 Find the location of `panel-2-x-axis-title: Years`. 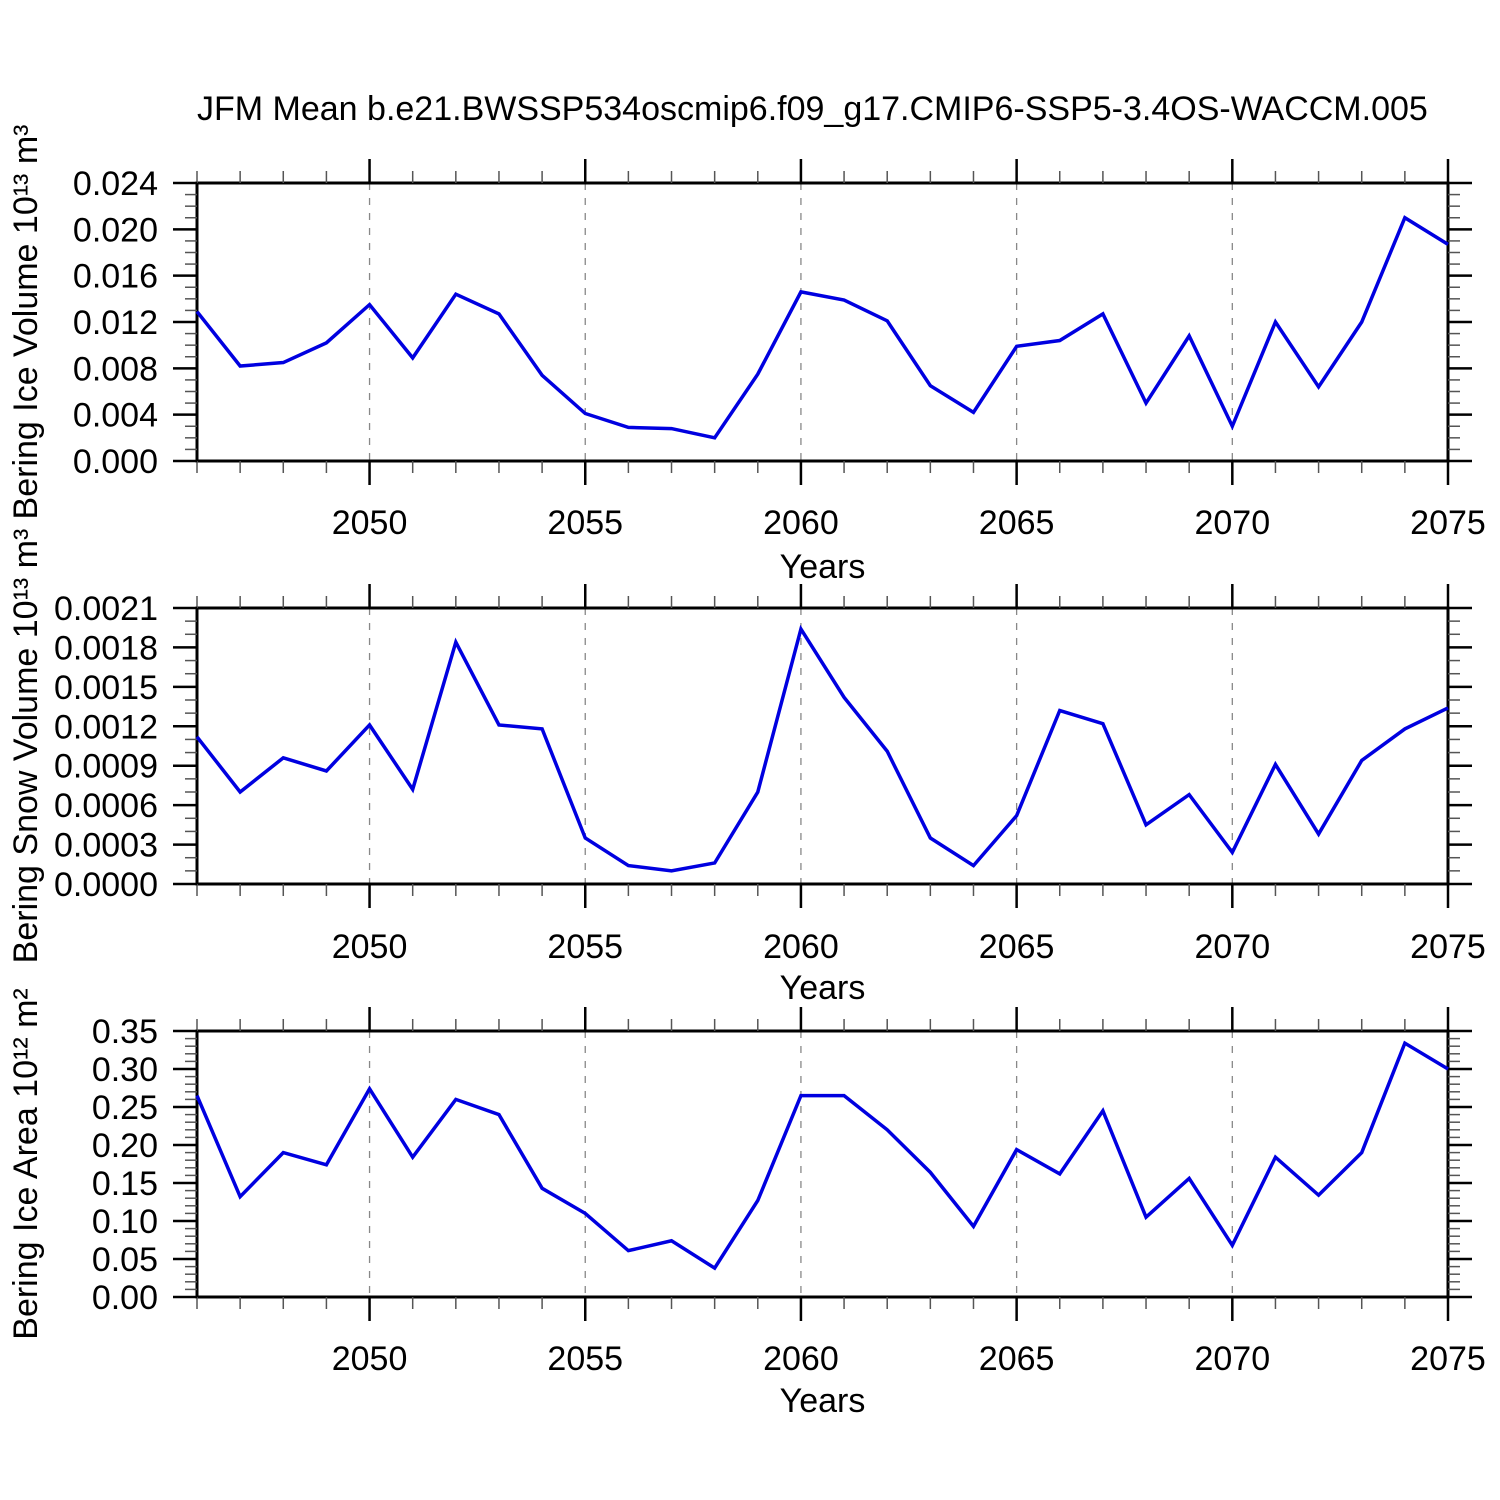

panel-2-x-axis-title: Years is located at coordinates (823, 988).